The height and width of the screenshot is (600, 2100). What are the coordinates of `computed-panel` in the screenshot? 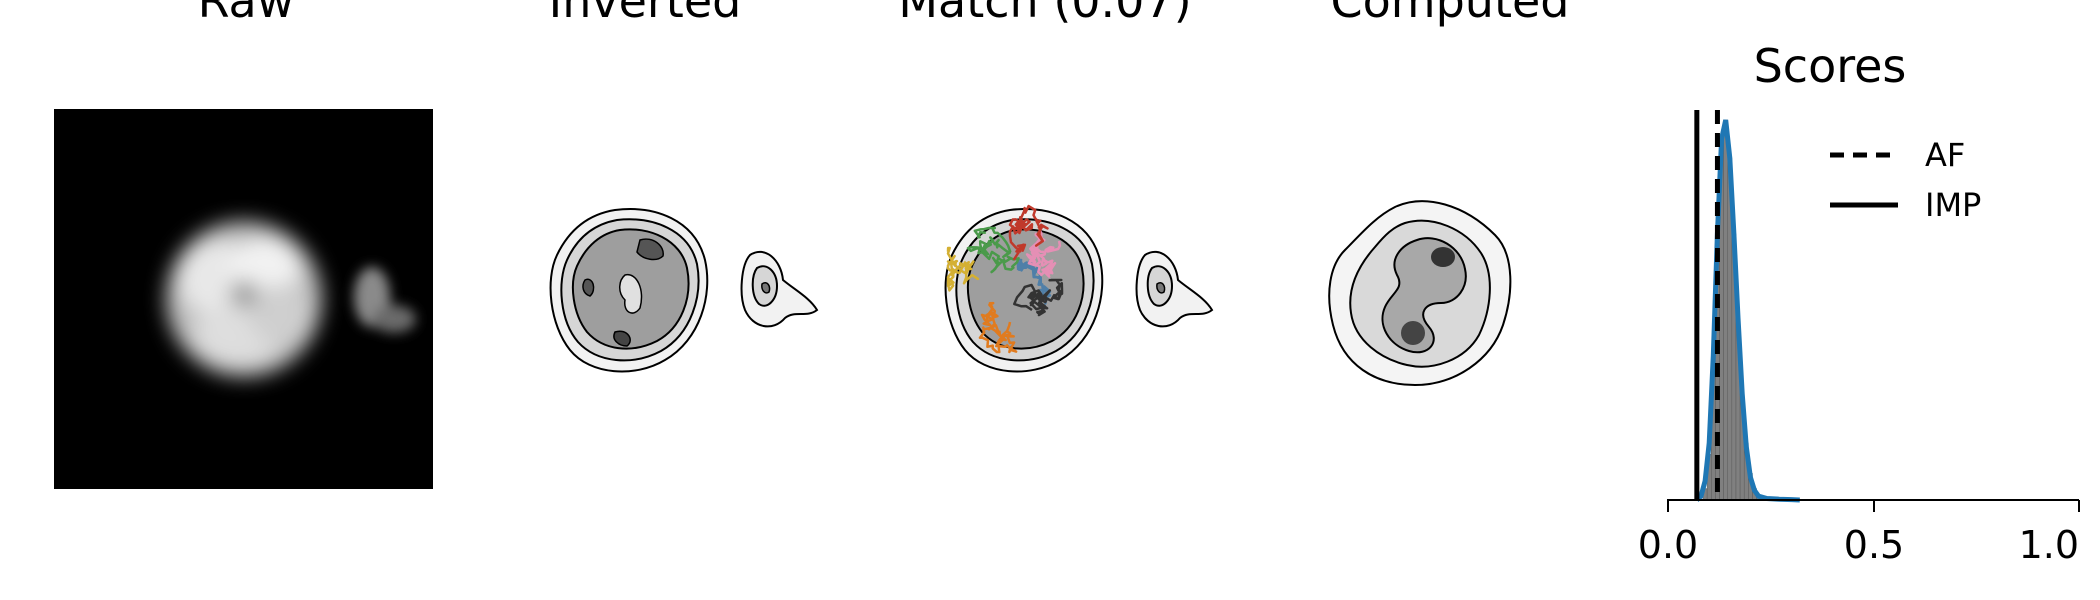 It's located at (1425, 292).